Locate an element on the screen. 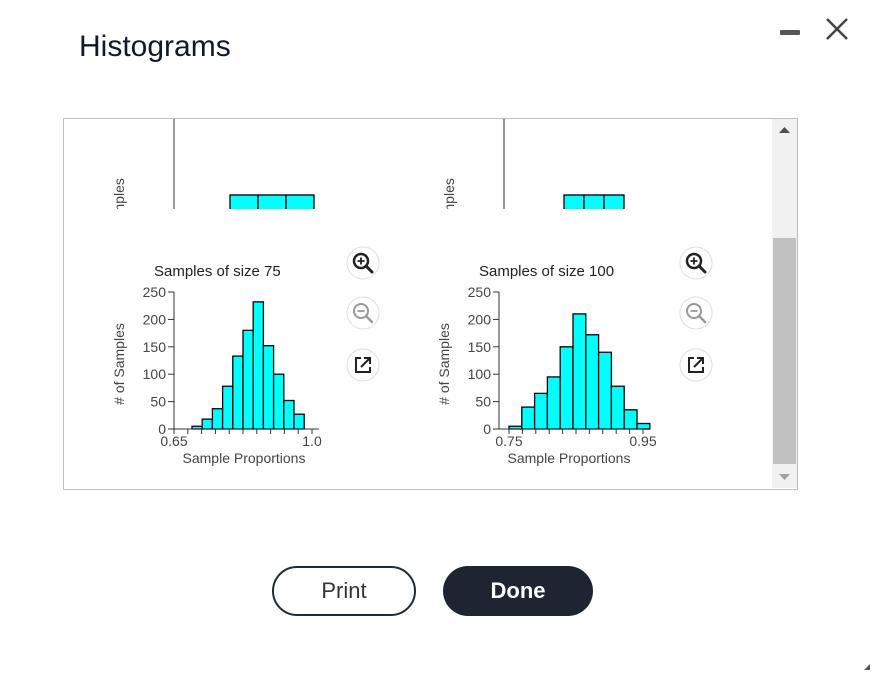 The image size is (873, 673). resize-handle is located at coordinates (867, 667).